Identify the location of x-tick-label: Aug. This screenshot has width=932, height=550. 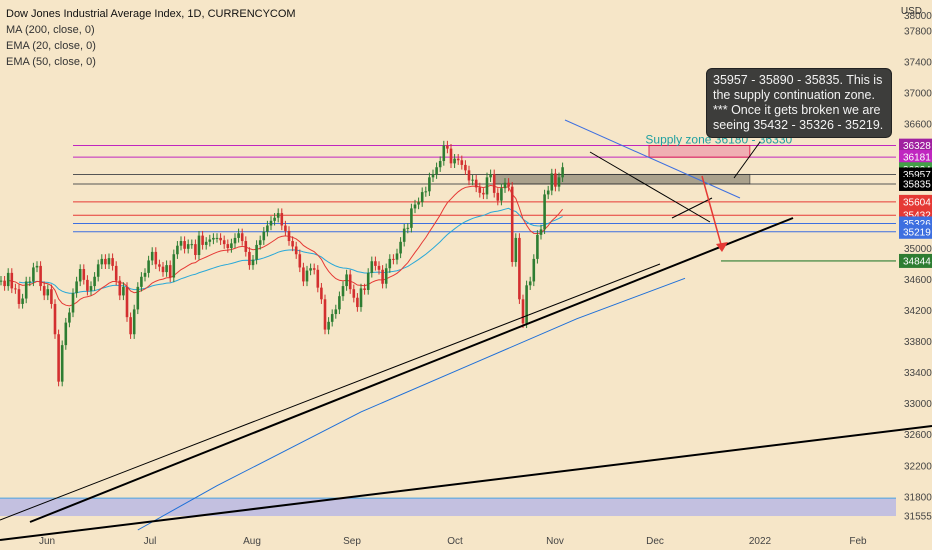
(252, 541).